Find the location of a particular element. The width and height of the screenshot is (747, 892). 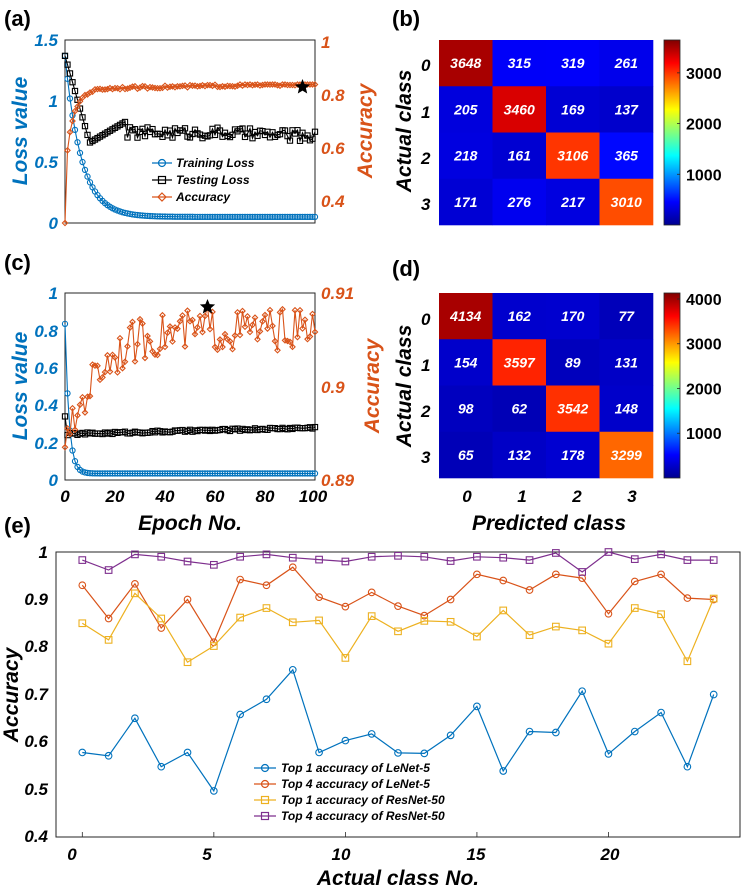

e-legend-1: Top 4 accuracy of LeNet-5 is located at coordinates (355, 784).